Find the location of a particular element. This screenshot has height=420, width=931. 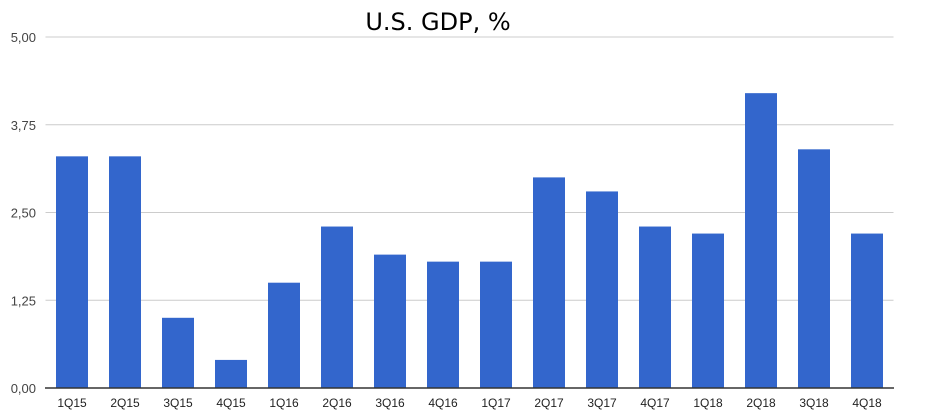

x-tick-label: 2Q17 is located at coordinates (549, 403).